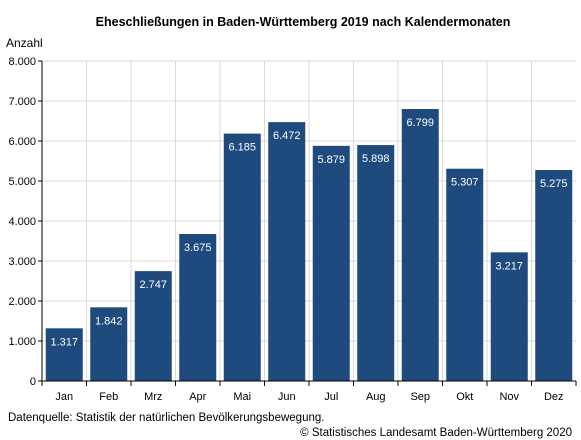 Image resolution: width=581 pixels, height=440 pixels. I want to click on data-label: 1.842, so click(109, 321).